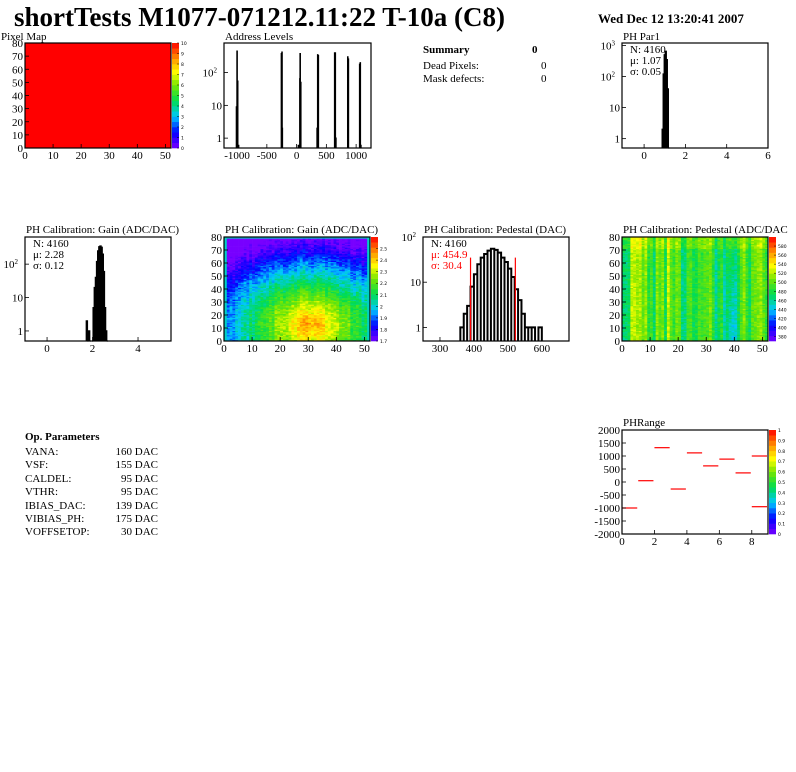 The height and width of the screenshot is (772, 796). Describe the element at coordinates (383, 284) in the screenshot. I see `colorbar-tick-label: 2.2` at that location.